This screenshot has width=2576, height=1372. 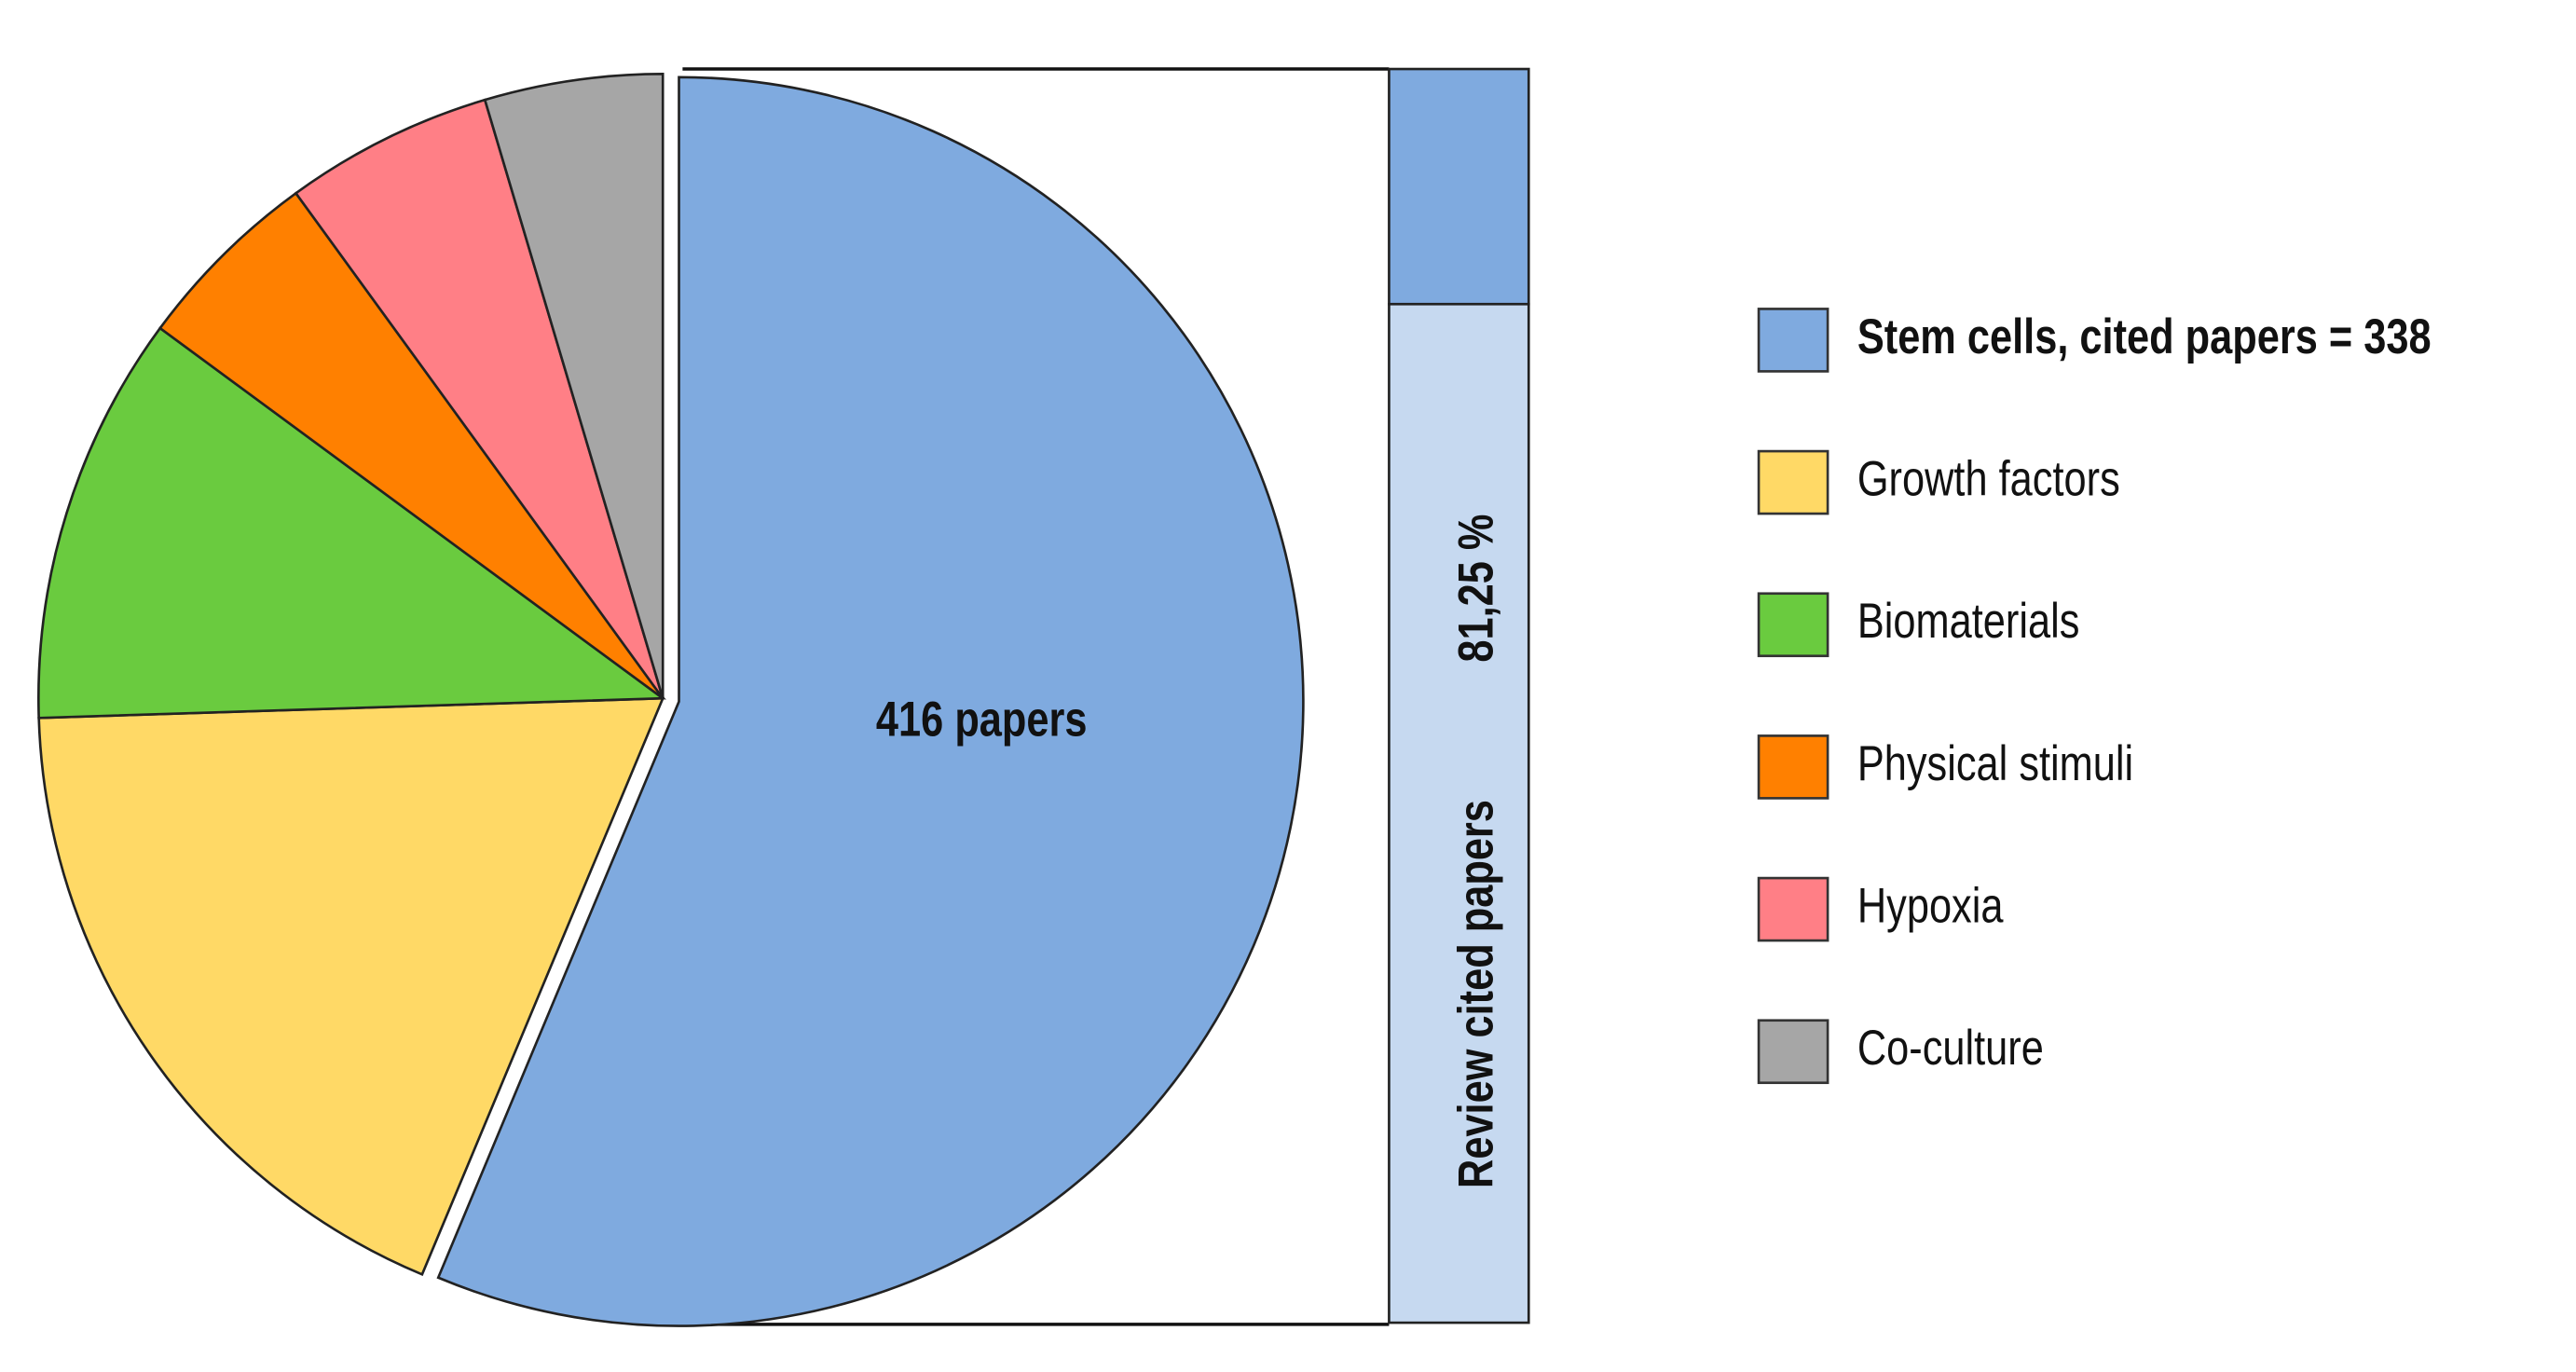 I want to click on center-label: 416 papers, so click(x=982, y=720).